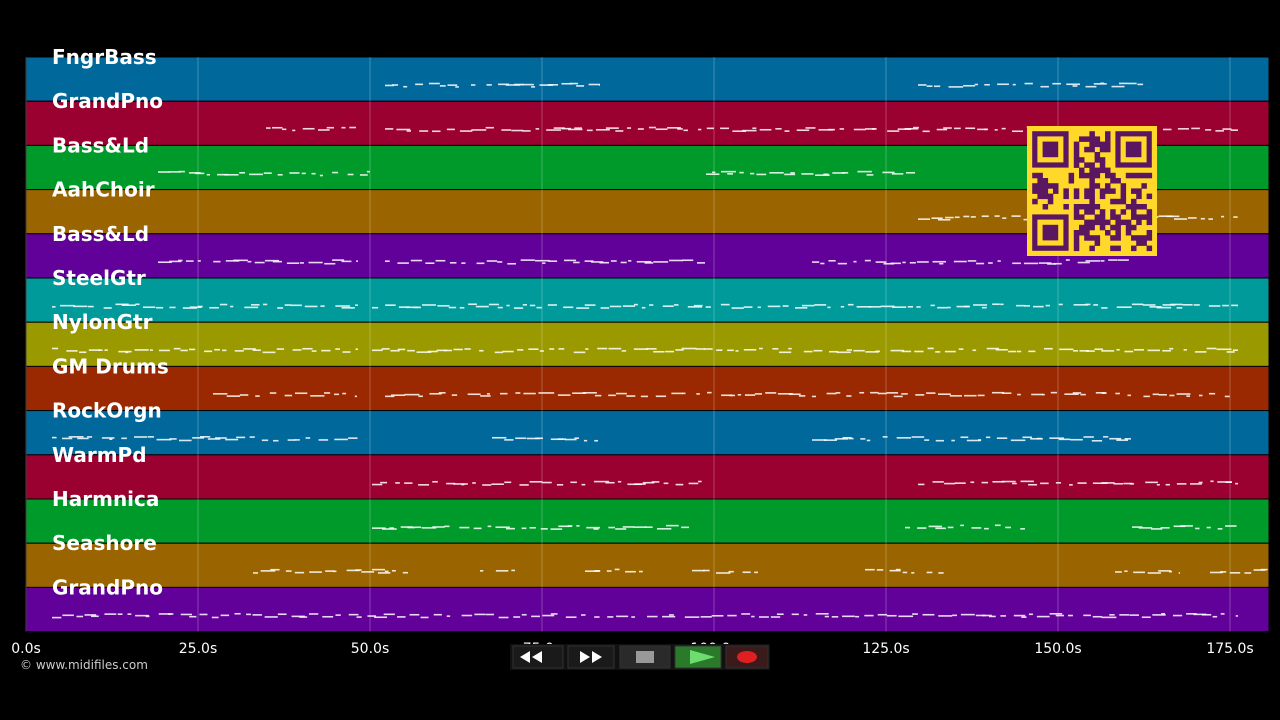  I want to click on rewind-button, so click(538, 657).